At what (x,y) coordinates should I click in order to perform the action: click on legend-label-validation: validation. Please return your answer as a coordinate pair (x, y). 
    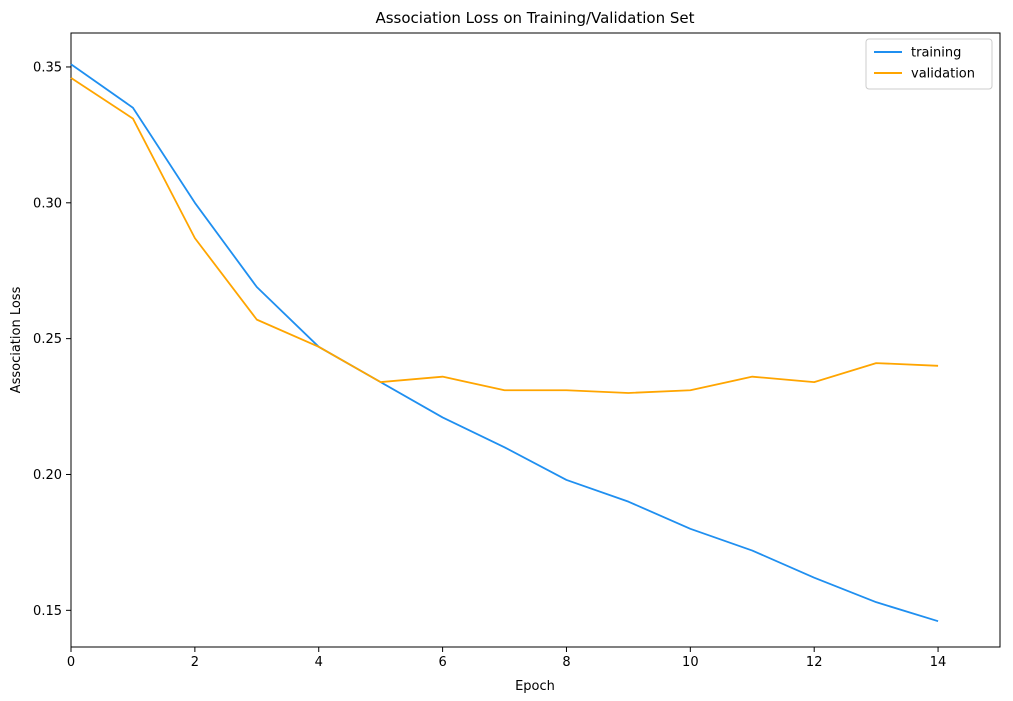
    Looking at the image, I should click on (943, 74).